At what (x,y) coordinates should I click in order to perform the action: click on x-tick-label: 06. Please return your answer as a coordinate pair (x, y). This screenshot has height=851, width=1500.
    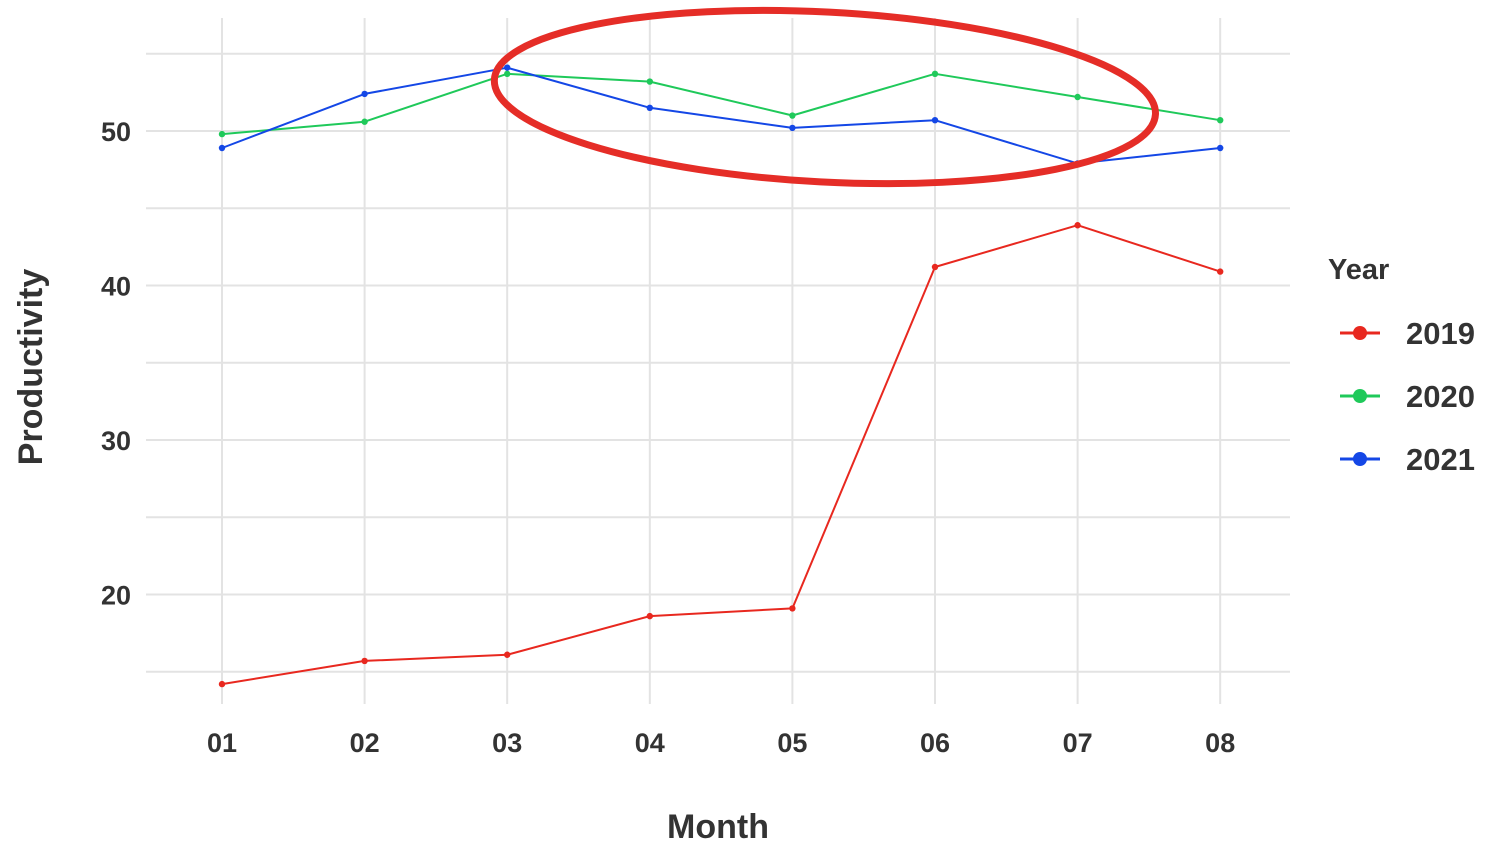
    Looking at the image, I should click on (935, 743).